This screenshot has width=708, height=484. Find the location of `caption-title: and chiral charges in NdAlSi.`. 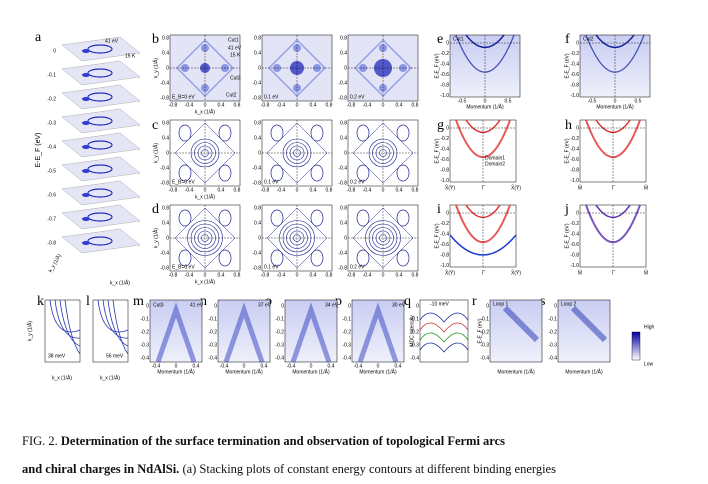

caption-title: and chiral charges in NdAlSi. is located at coordinates (101, 469).